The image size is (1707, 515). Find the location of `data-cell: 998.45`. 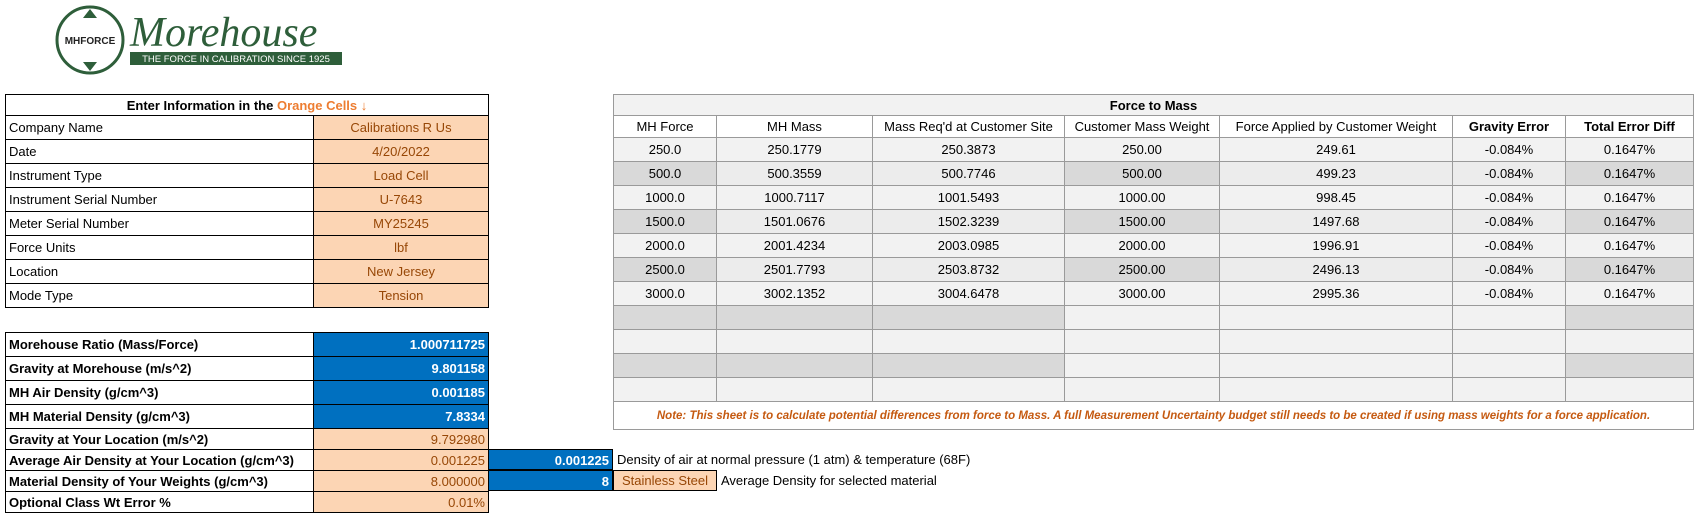

data-cell: 998.45 is located at coordinates (1336, 197).